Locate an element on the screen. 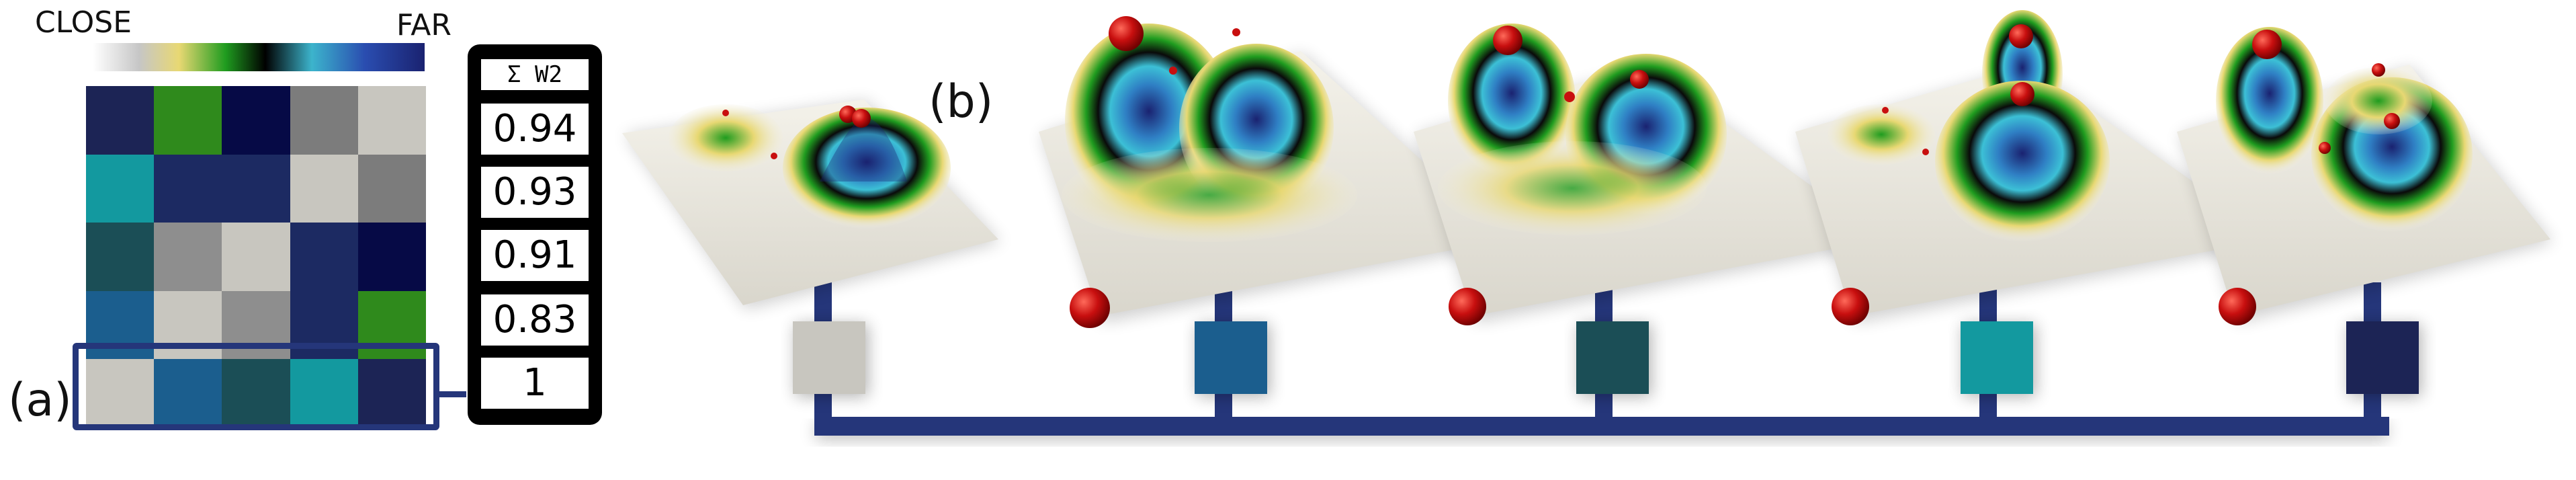 This screenshot has width=2576, height=480. colorbar-label-far: FAR is located at coordinates (424, 25).